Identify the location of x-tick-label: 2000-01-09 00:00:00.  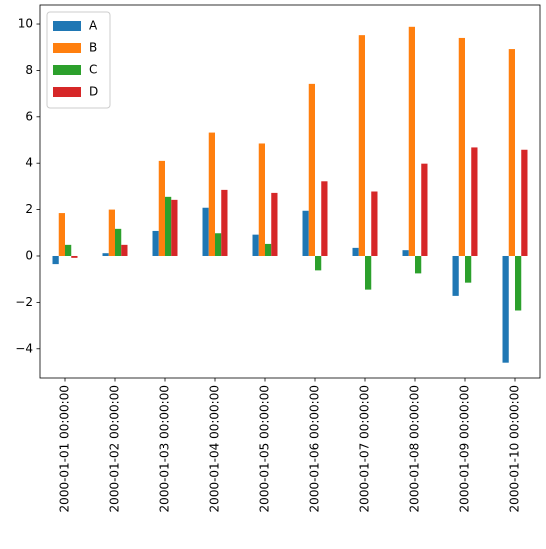
(465, 448).